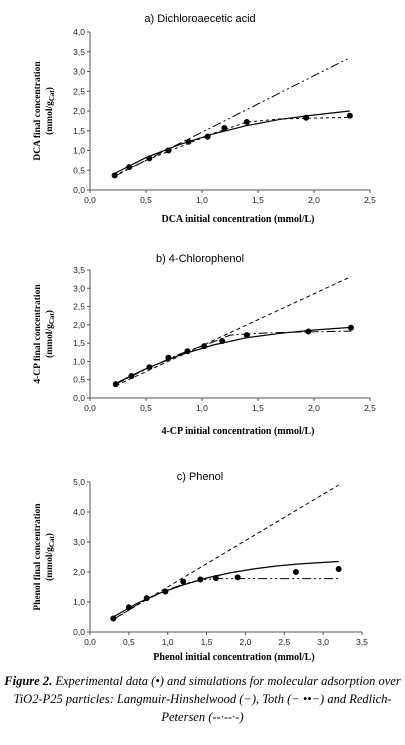  What do you see at coordinates (233, 657) in the screenshot?
I see `x-axis-label: Phenol initial concentration (mmol/L)` at bounding box center [233, 657].